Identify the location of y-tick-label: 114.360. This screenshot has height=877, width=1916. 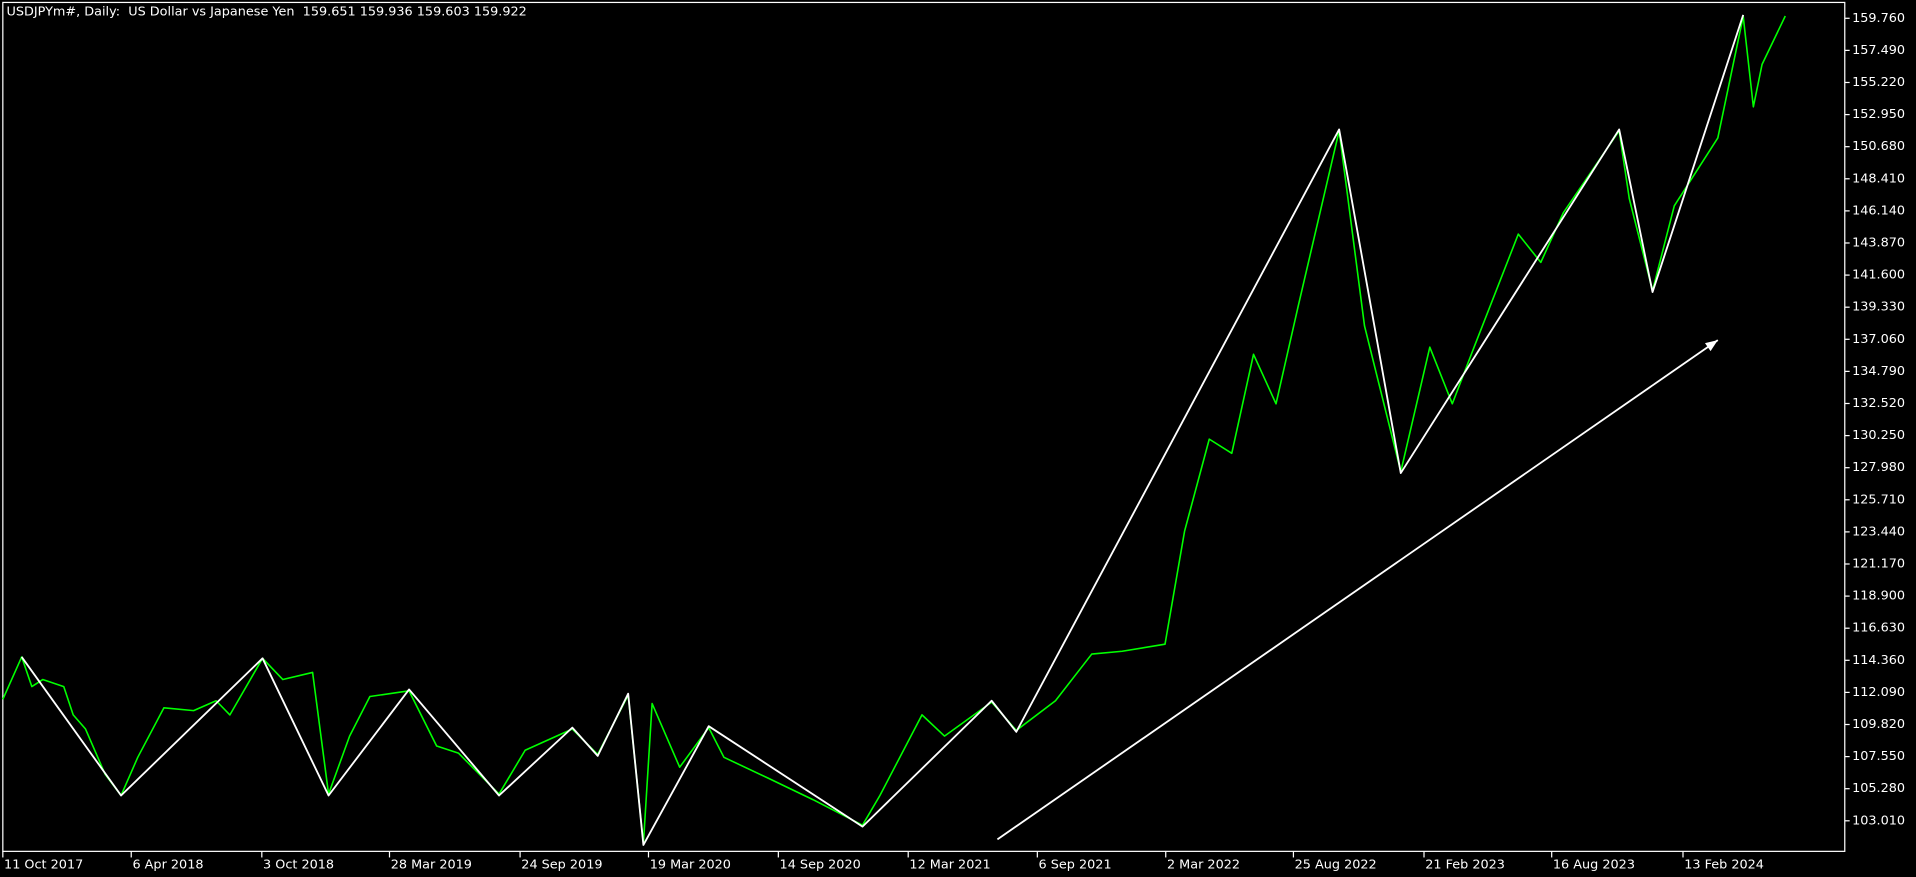
(1878, 660).